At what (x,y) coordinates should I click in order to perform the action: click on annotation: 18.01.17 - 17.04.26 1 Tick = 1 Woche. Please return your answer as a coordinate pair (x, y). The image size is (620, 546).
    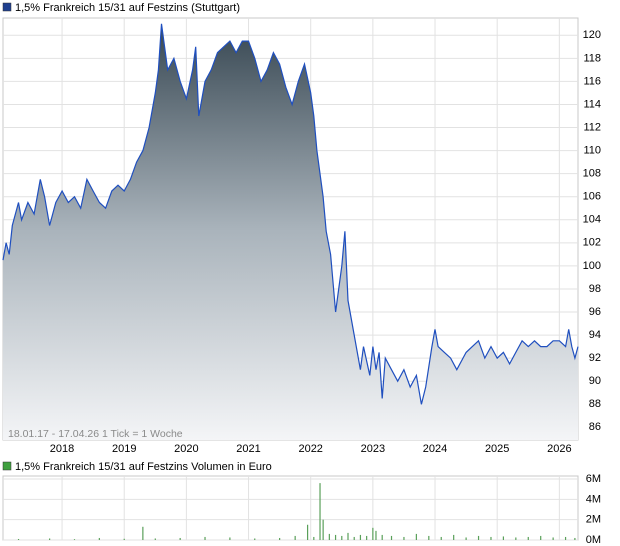
    Looking at the image, I should click on (95, 434).